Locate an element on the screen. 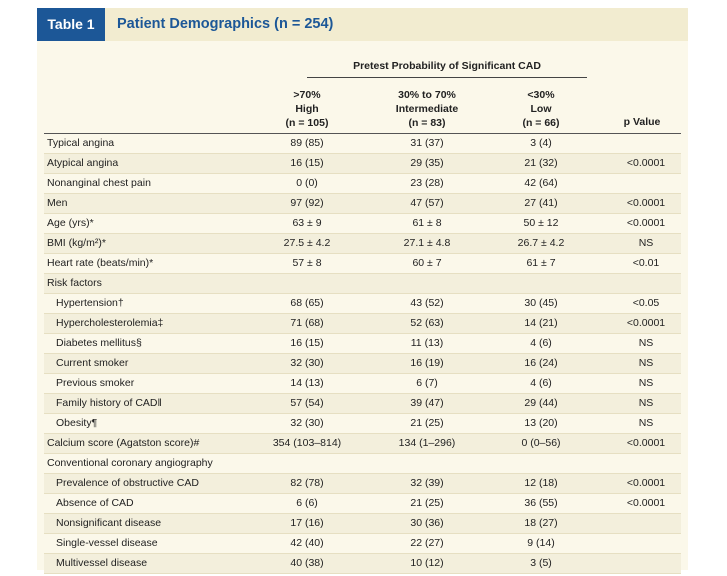 This screenshot has width=727, height=576. row-label: Risk factors is located at coordinates (74, 283).